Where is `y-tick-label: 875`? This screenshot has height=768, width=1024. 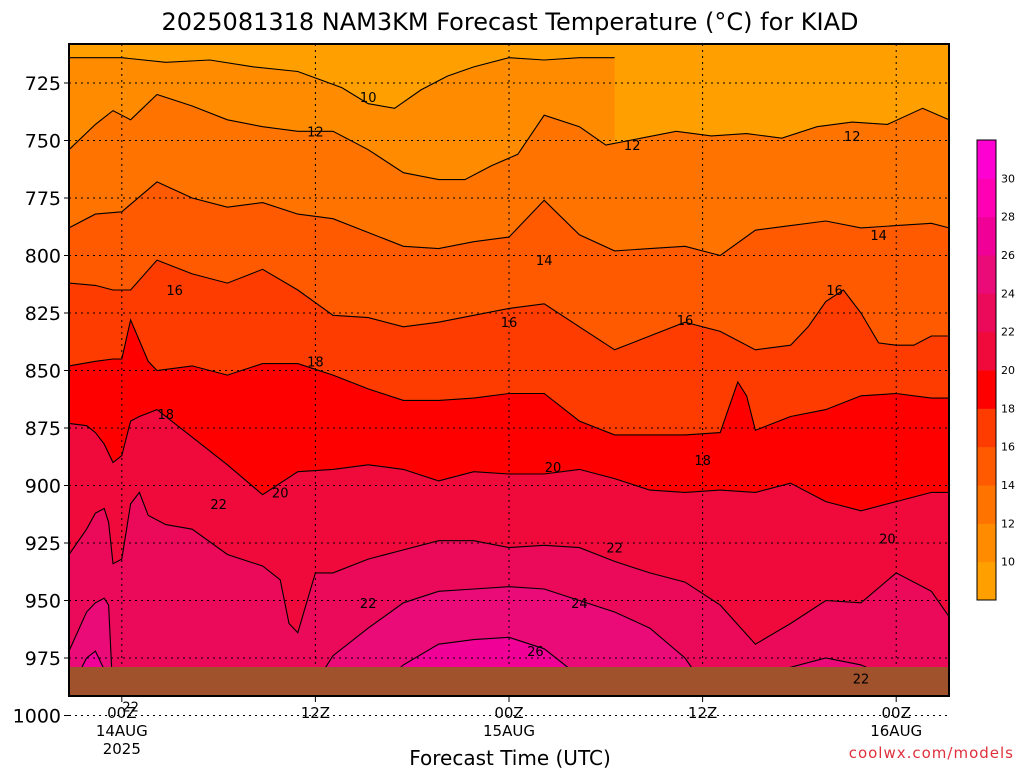
y-tick-label: 875 is located at coordinates (43, 429).